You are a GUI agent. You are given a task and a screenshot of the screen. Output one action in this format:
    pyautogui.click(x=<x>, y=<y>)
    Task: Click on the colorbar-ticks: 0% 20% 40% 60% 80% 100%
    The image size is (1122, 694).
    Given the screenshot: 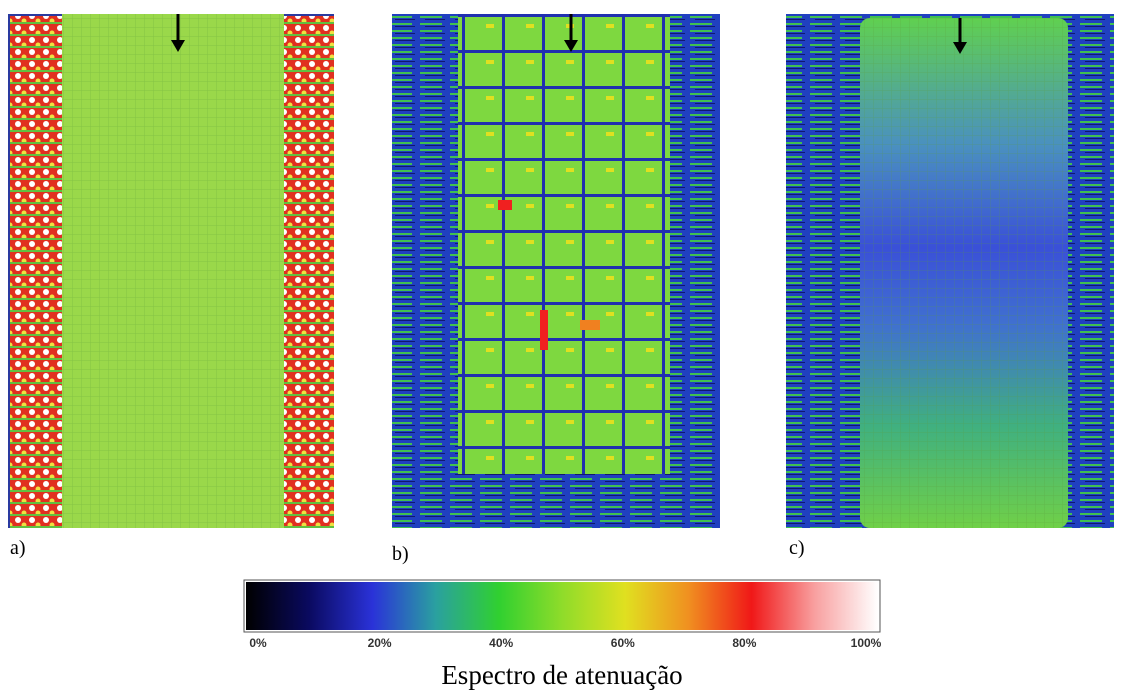 What is the action you would take?
    pyautogui.click(x=565, y=643)
    